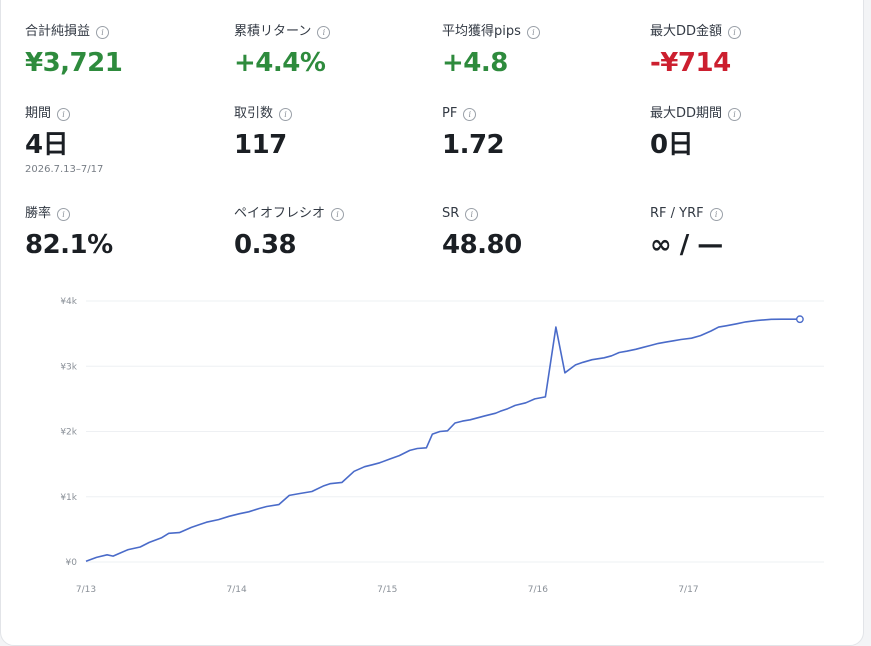  What do you see at coordinates (451, 213) in the screenshot?
I see `metric-label-text: SR` at bounding box center [451, 213].